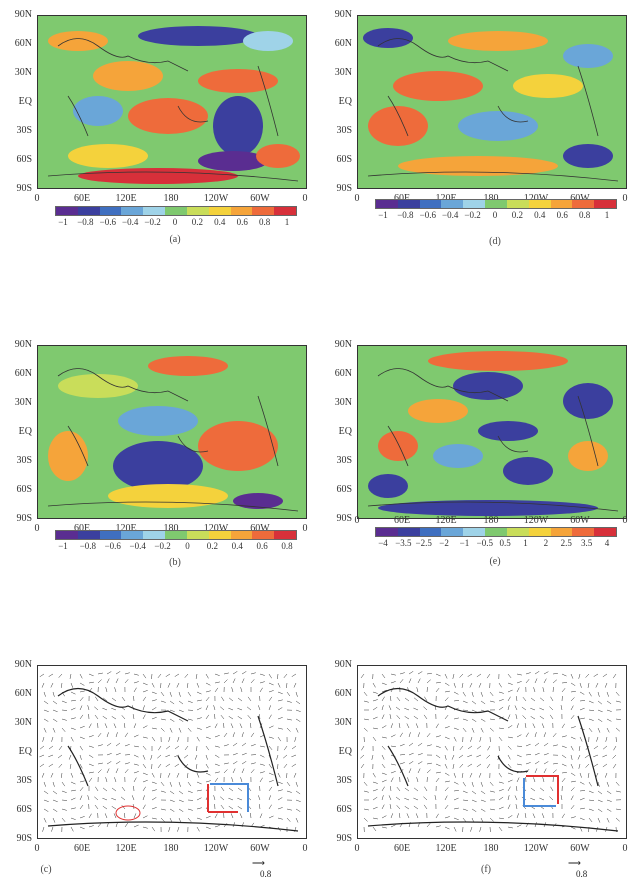 The image size is (640, 887). Describe the element at coordinates (357, 520) in the screenshot. I see `lon-label: 0` at that location.